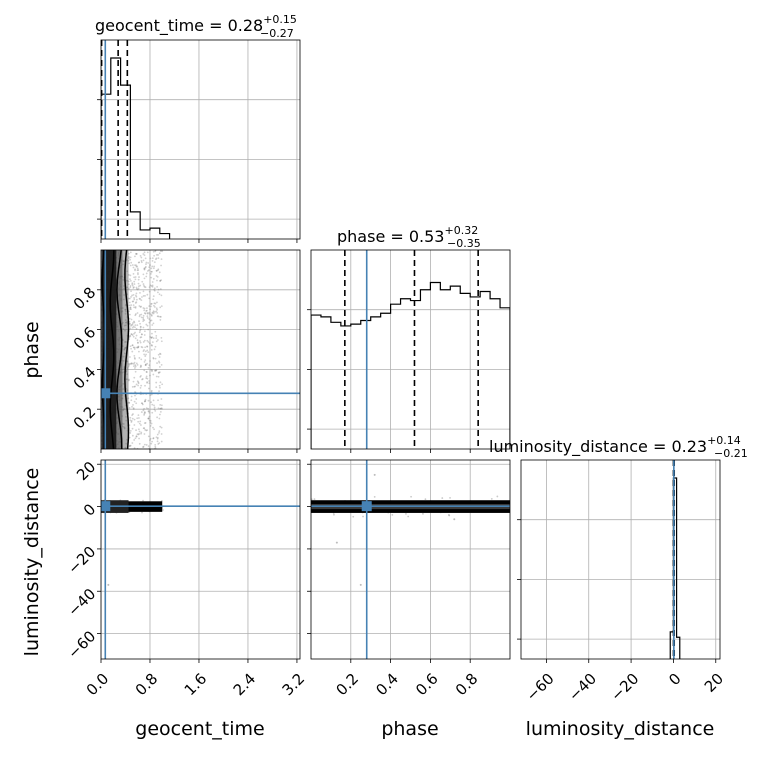 This screenshot has width=760, height=760. What do you see at coordinates (366, 506) in the screenshot?
I see `truth-marker` at bounding box center [366, 506].